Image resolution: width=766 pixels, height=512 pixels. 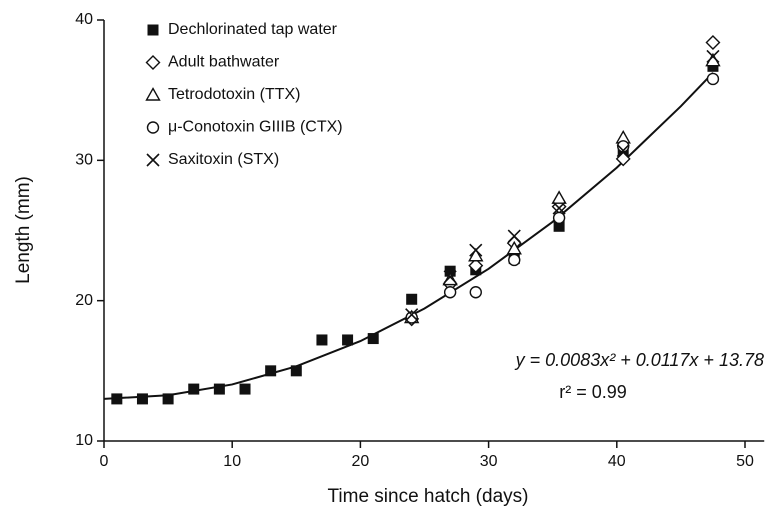 I want to click on y-axis-title: Length (mm), so click(x=23, y=230).